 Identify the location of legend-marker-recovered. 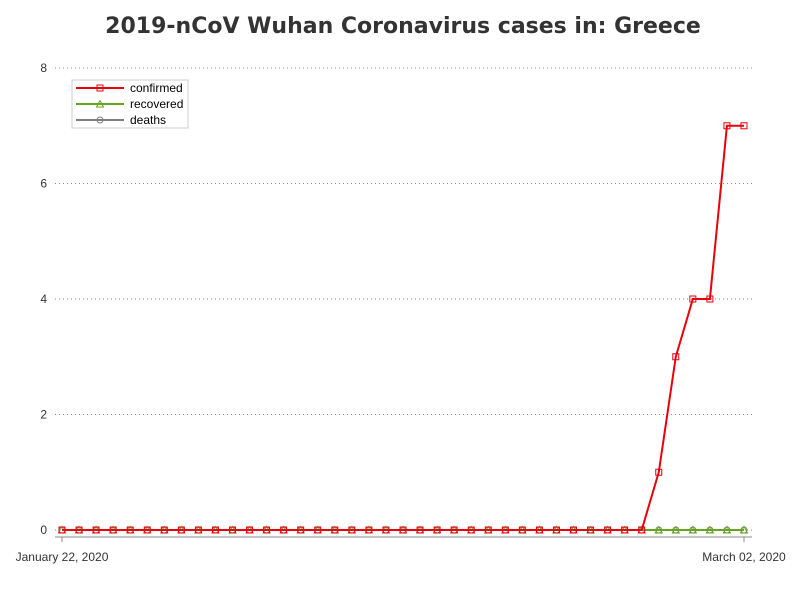
(100, 103).